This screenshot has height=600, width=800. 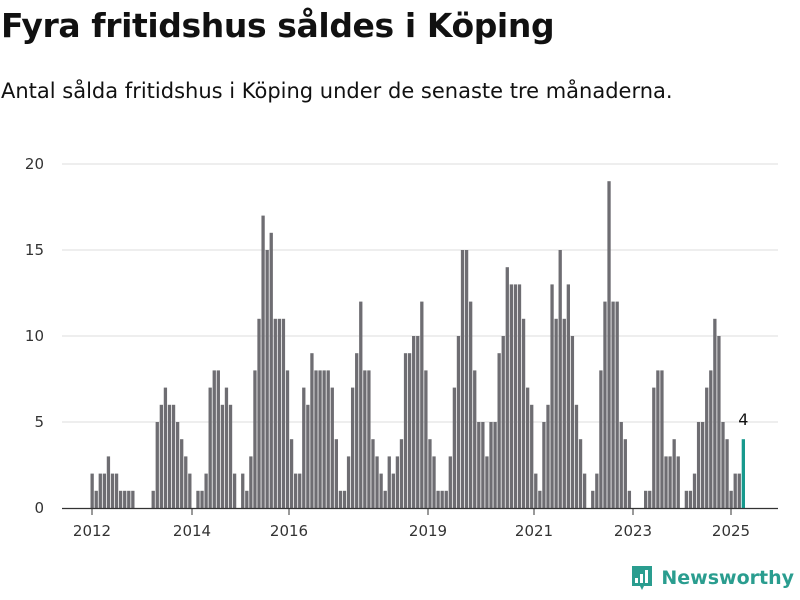 I want to click on x-tick-label: 2025, so click(x=731, y=531).